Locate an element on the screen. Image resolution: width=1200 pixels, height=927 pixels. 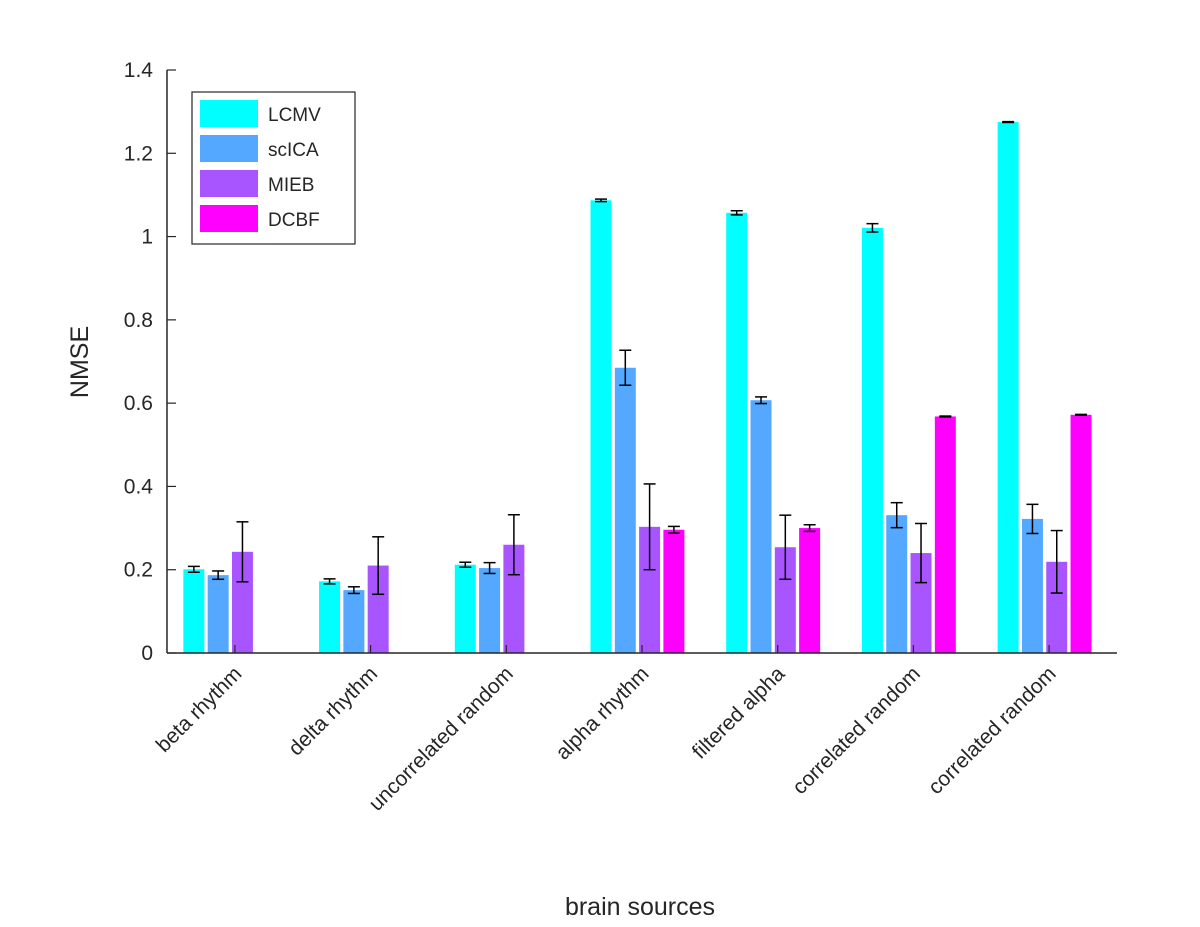
x-tick-label: delta rhythm is located at coordinates (333, 711).